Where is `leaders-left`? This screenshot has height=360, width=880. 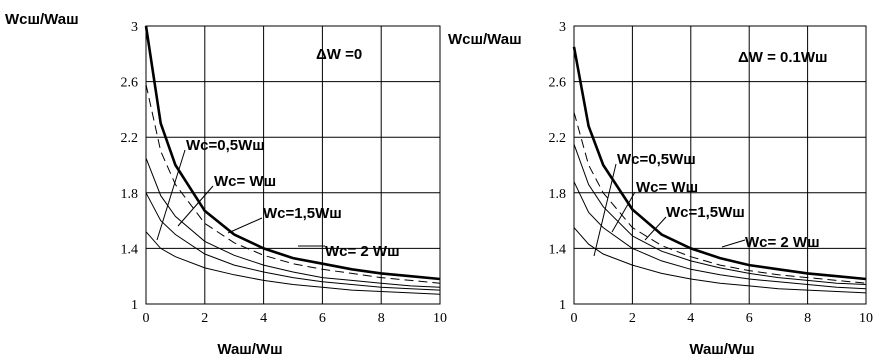 leaders-left is located at coordinates (240, 198).